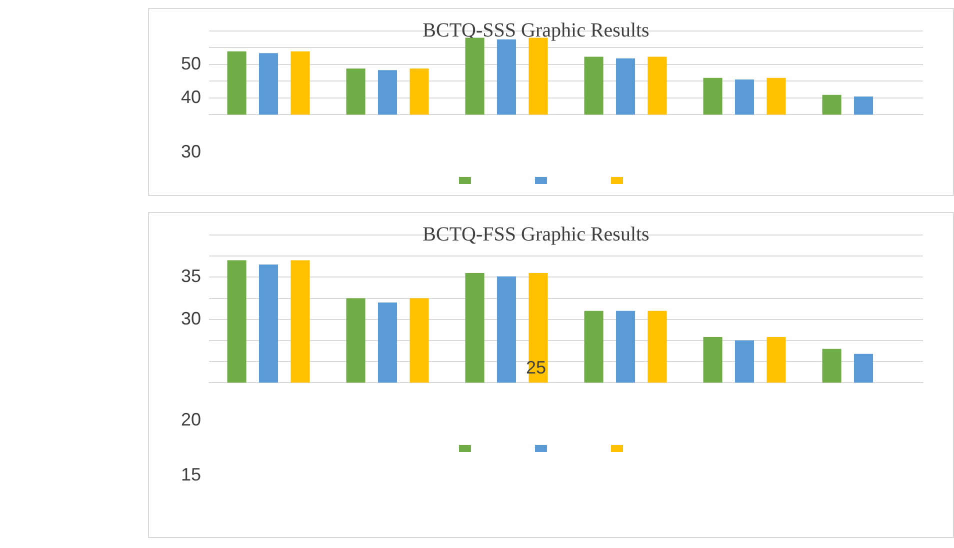 This screenshot has height=548, width=954. Describe the element at coordinates (190, 474) in the screenshot. I see `text: 15` at that location.